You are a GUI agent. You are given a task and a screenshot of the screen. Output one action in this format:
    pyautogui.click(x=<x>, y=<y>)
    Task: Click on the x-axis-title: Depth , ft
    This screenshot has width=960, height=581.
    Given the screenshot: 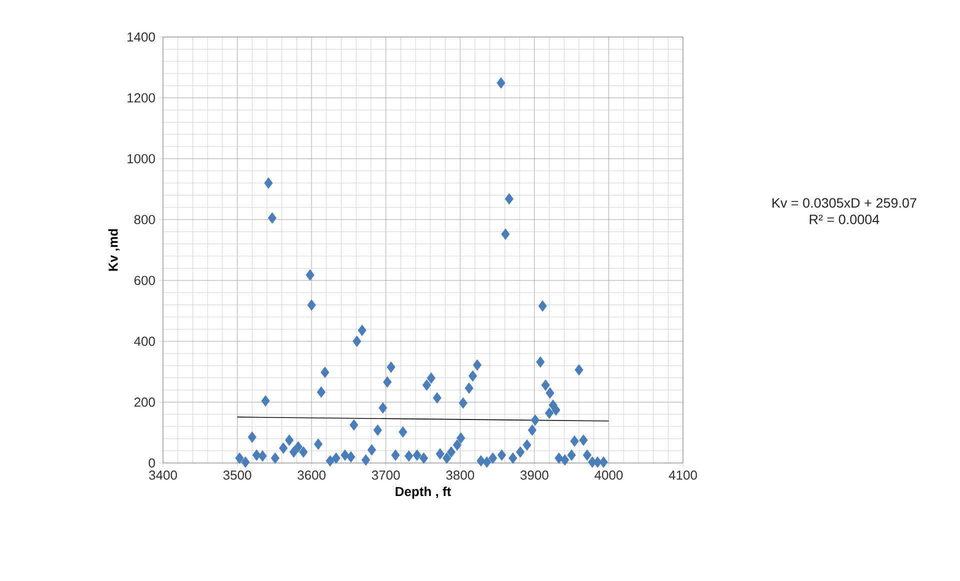 What is the action you would take?
    pyautogui.click(x=423, y=492)
    